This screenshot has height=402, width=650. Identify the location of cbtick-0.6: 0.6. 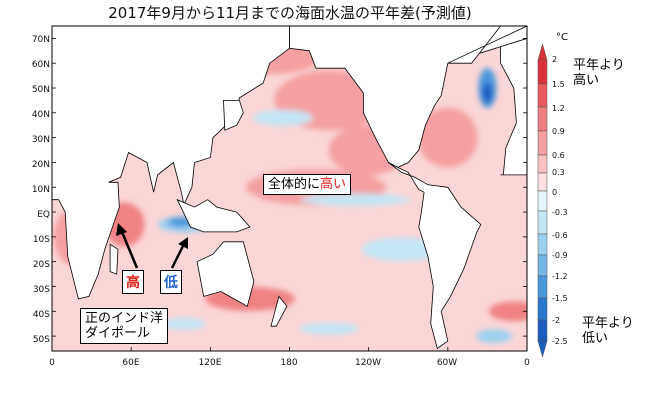
(558, 155).